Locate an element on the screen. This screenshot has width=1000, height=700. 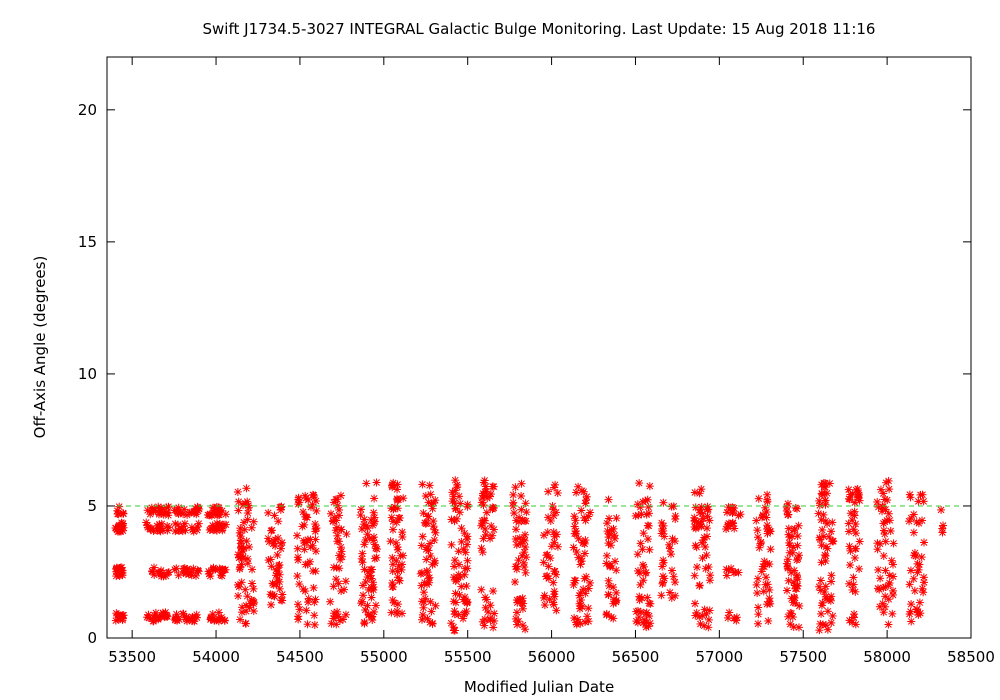
y-tick-label: 0 is located at coordinates (92, 638).